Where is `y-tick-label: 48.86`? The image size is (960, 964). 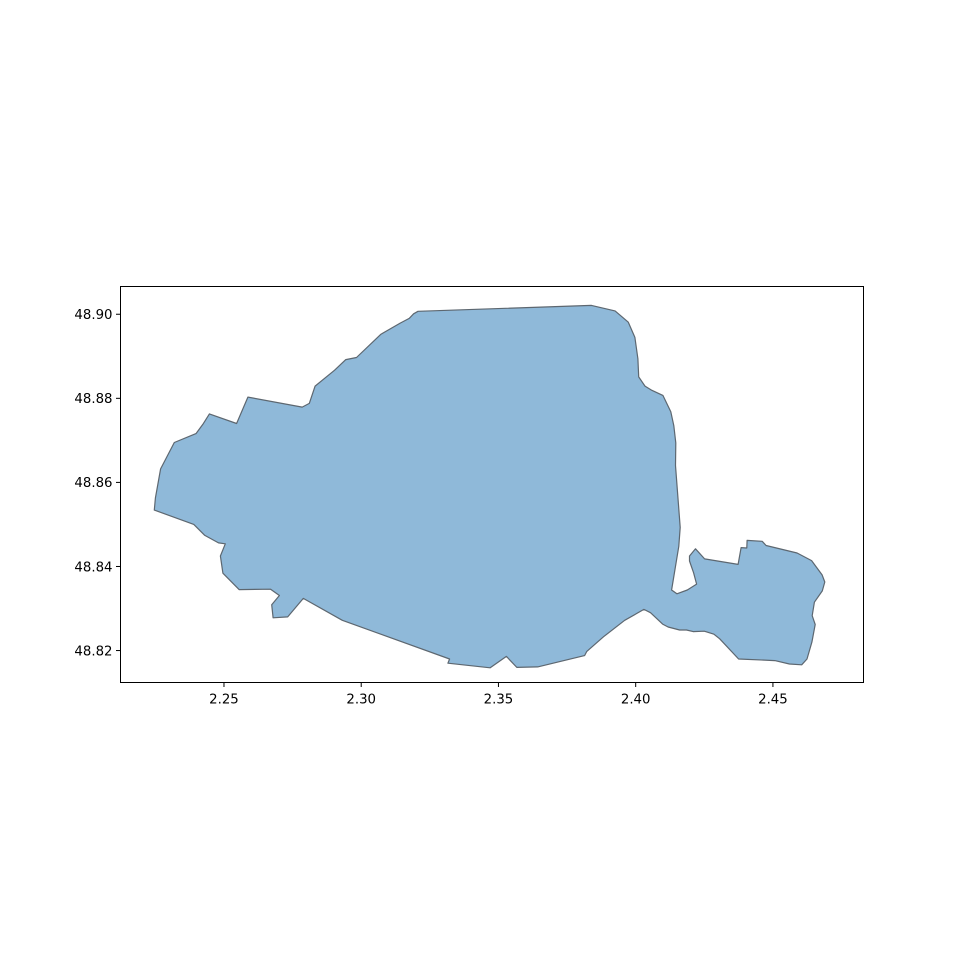 y-tick-label: 48.86 is located at coordinates (93, 483).